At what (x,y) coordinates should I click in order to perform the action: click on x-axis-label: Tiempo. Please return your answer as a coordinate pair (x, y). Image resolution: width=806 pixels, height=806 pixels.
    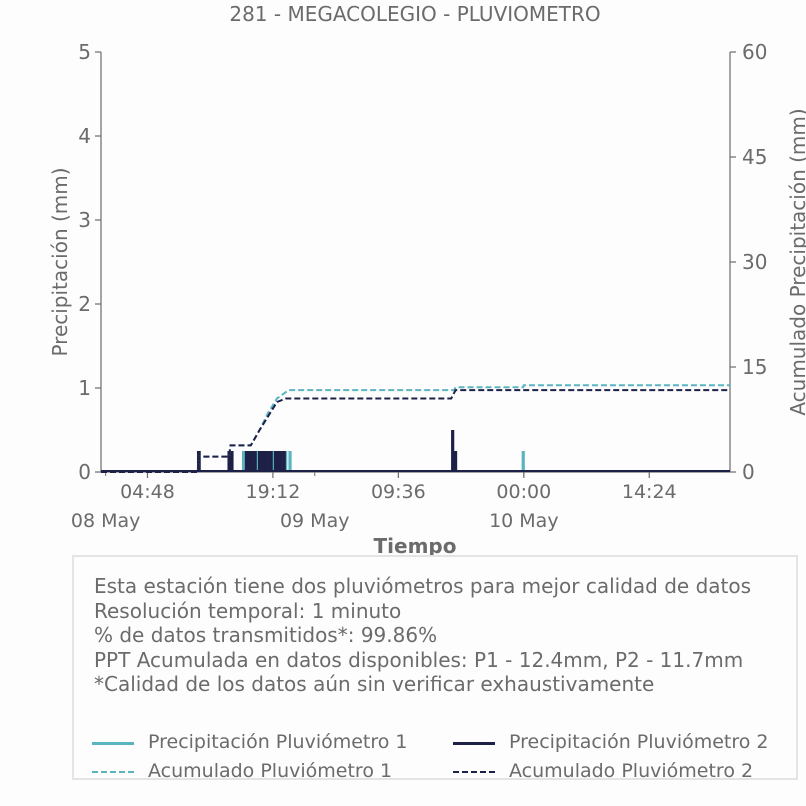
    Looking at the image, I should click on (415, 546).